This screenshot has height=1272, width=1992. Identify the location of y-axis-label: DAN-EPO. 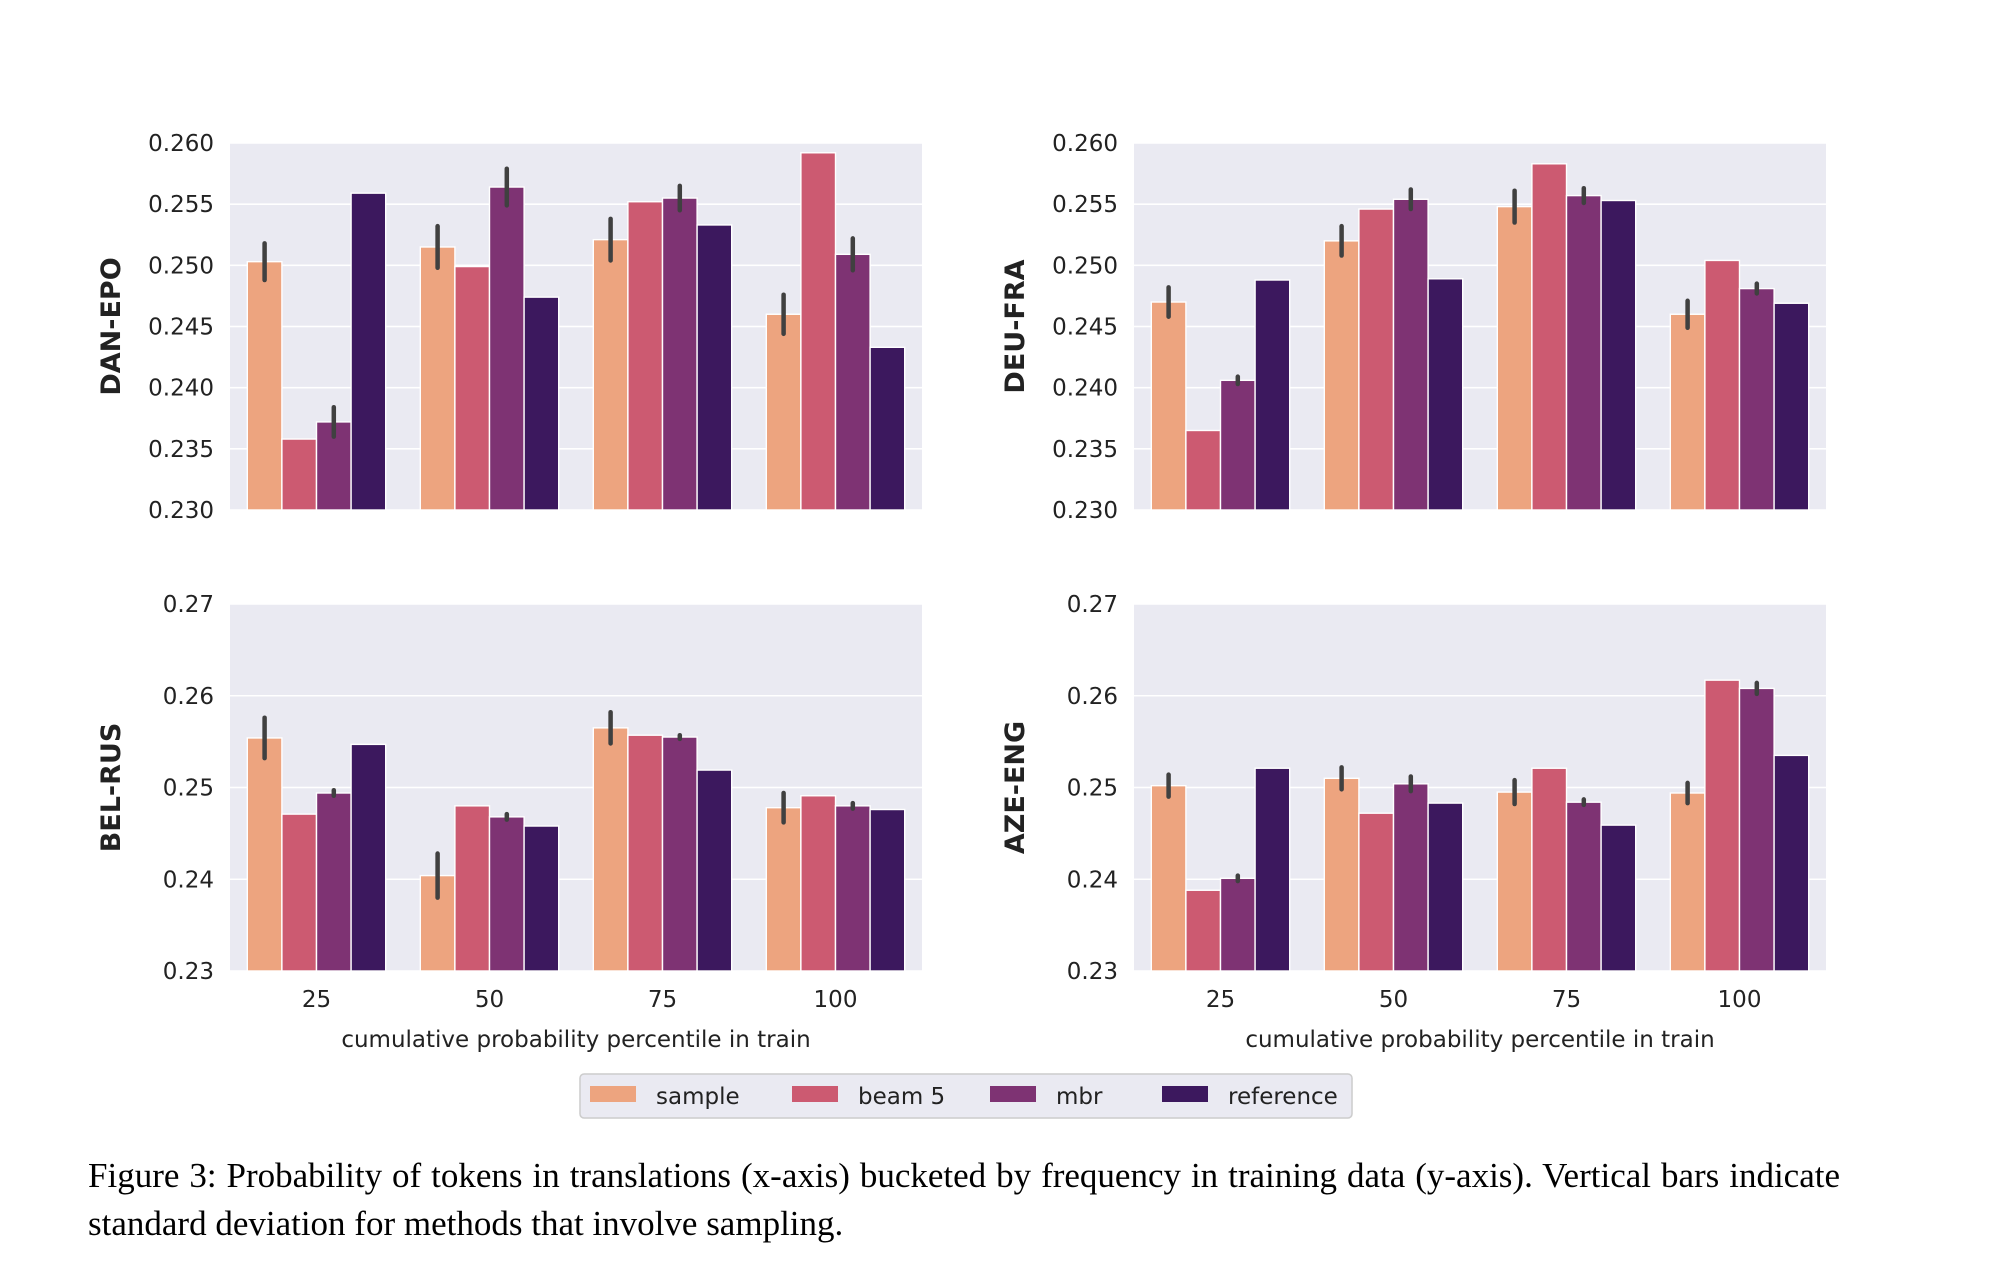
(111, 326).